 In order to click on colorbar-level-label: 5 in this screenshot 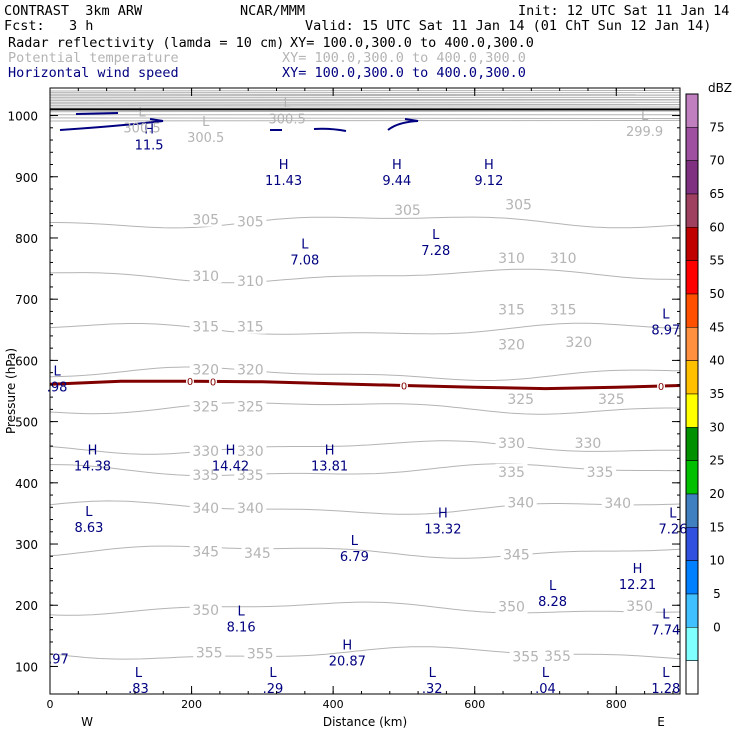, I will do `click(717, 594)`.